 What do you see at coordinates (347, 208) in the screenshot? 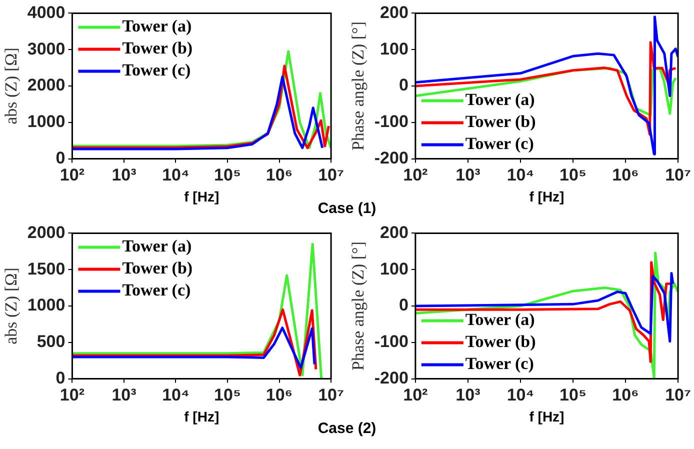
I see `text: Case (1)` at bounding box center [347, 208].